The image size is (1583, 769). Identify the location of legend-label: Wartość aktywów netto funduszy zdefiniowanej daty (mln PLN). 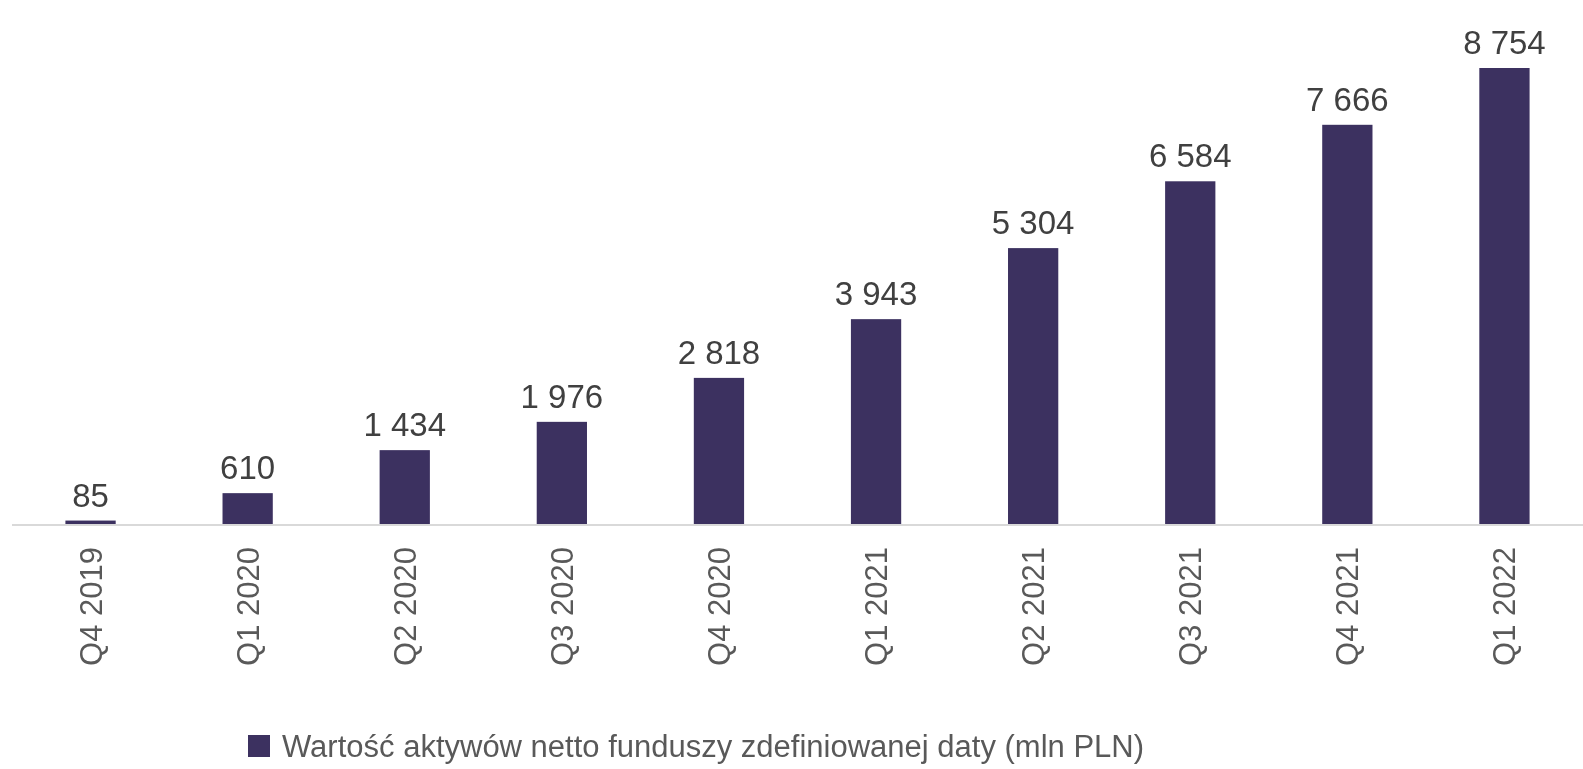
(713, 746).